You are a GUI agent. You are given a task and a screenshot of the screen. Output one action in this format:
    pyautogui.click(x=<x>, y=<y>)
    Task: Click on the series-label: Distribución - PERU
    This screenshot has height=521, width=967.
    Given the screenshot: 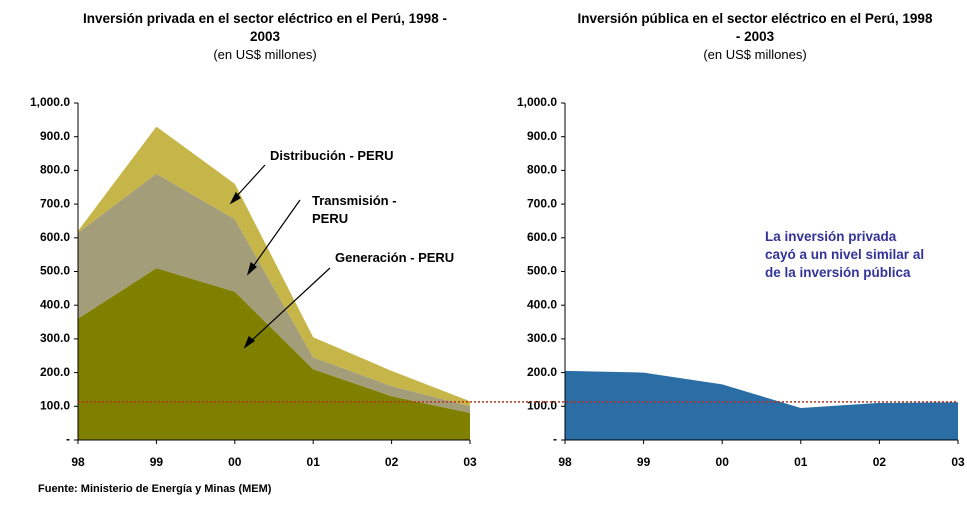 What is the action you would take?
    pyautogui.click(x=332, y=155)
    